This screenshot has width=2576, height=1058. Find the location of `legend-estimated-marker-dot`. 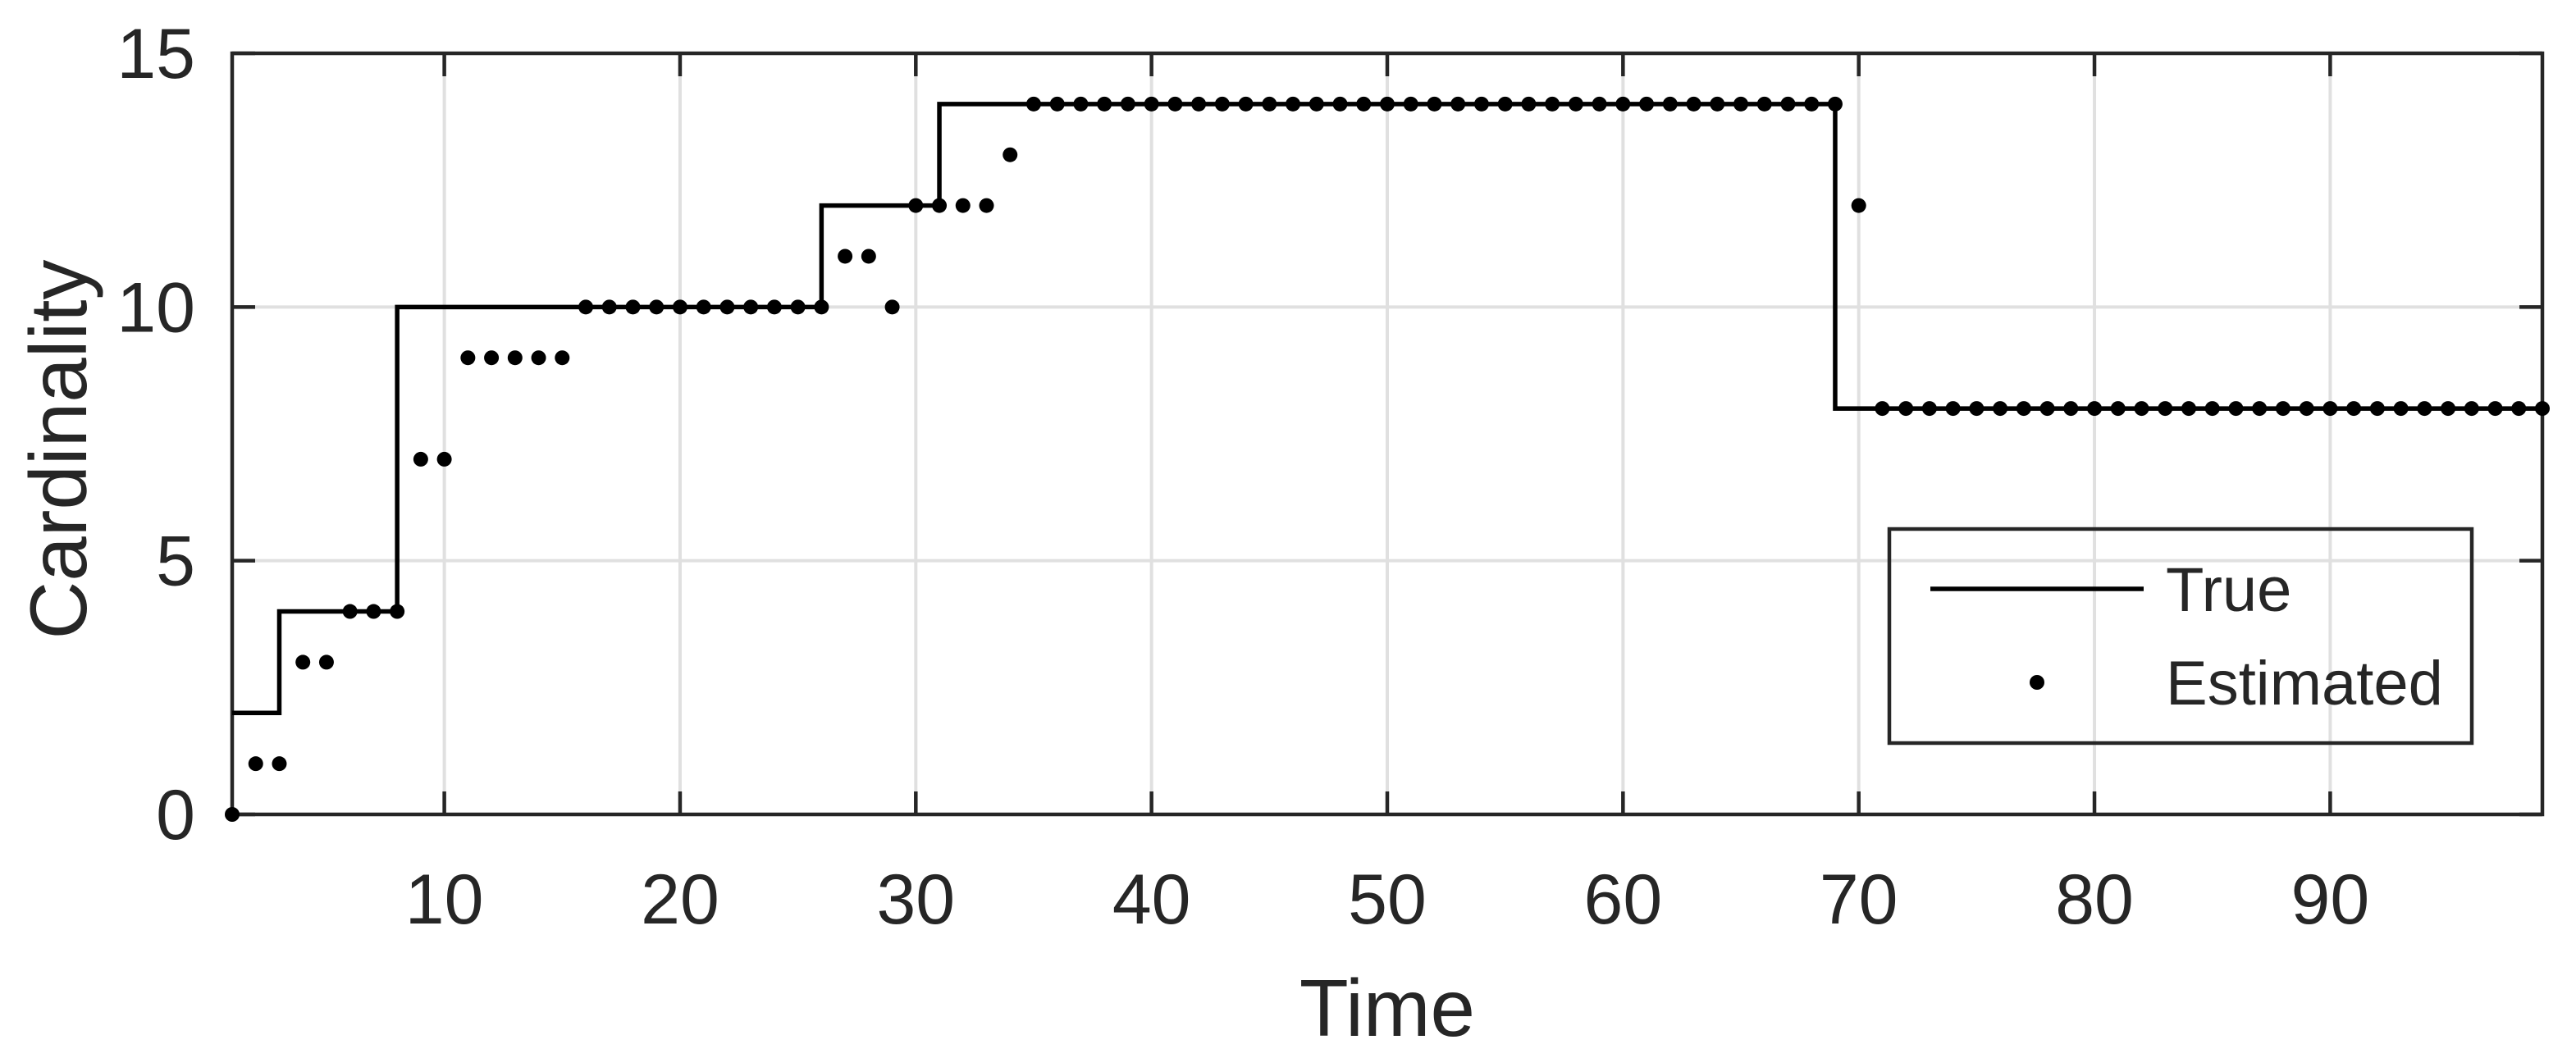

legend-estimated-marker-dot is located at coordinates (2037, 682).